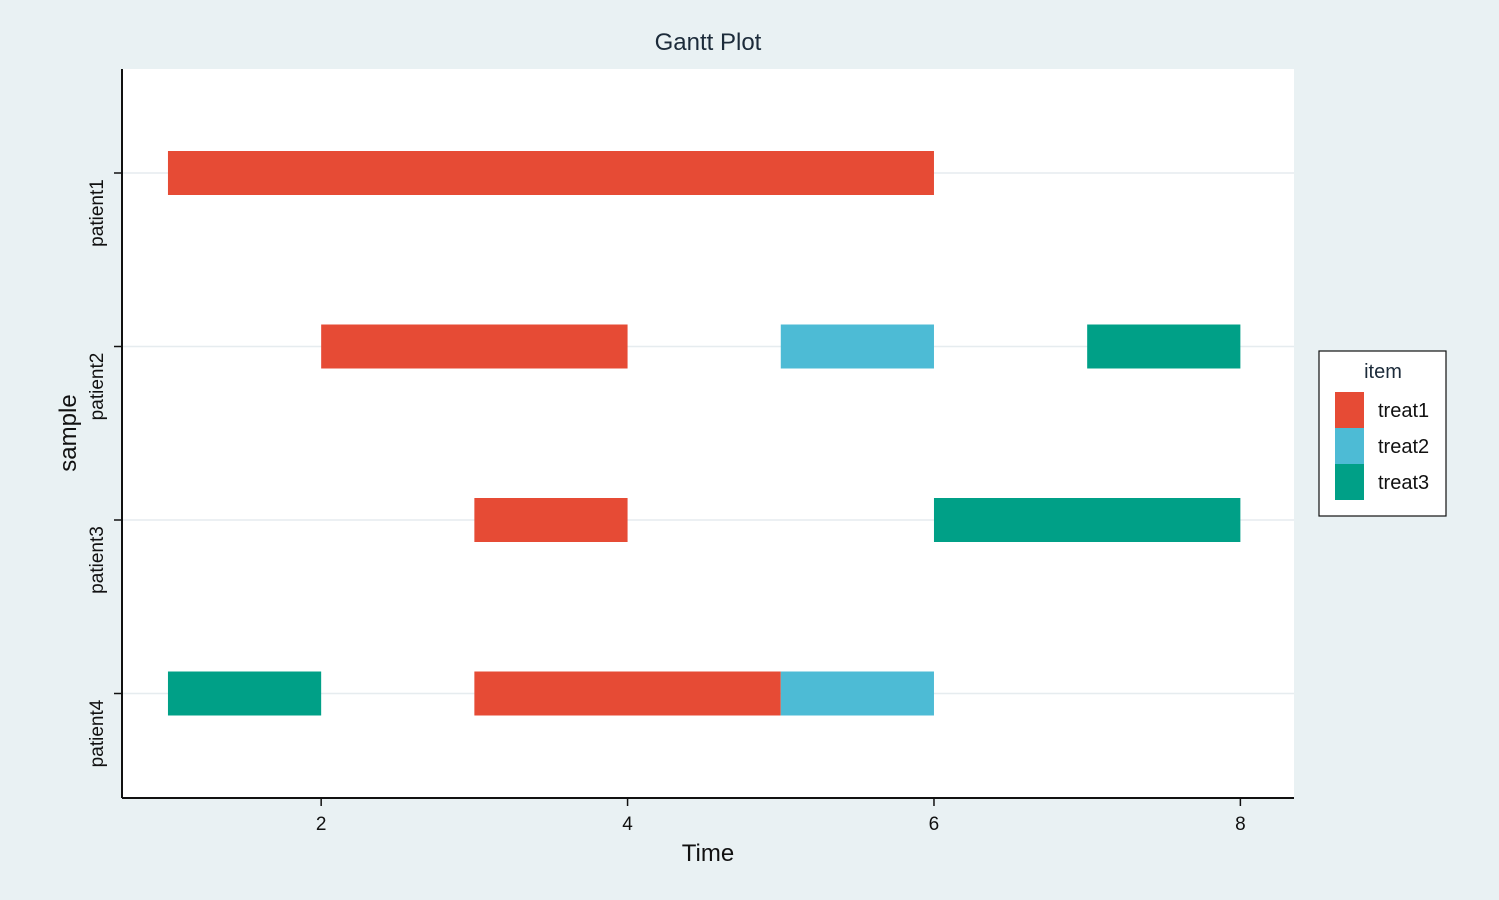 The height and width of the screenshot is (900, 1499). What do you see at coordinates (97, 387) in the screenshot?
I see `y-tick-label-patient2: patient2` at bounding box center [97, 387].